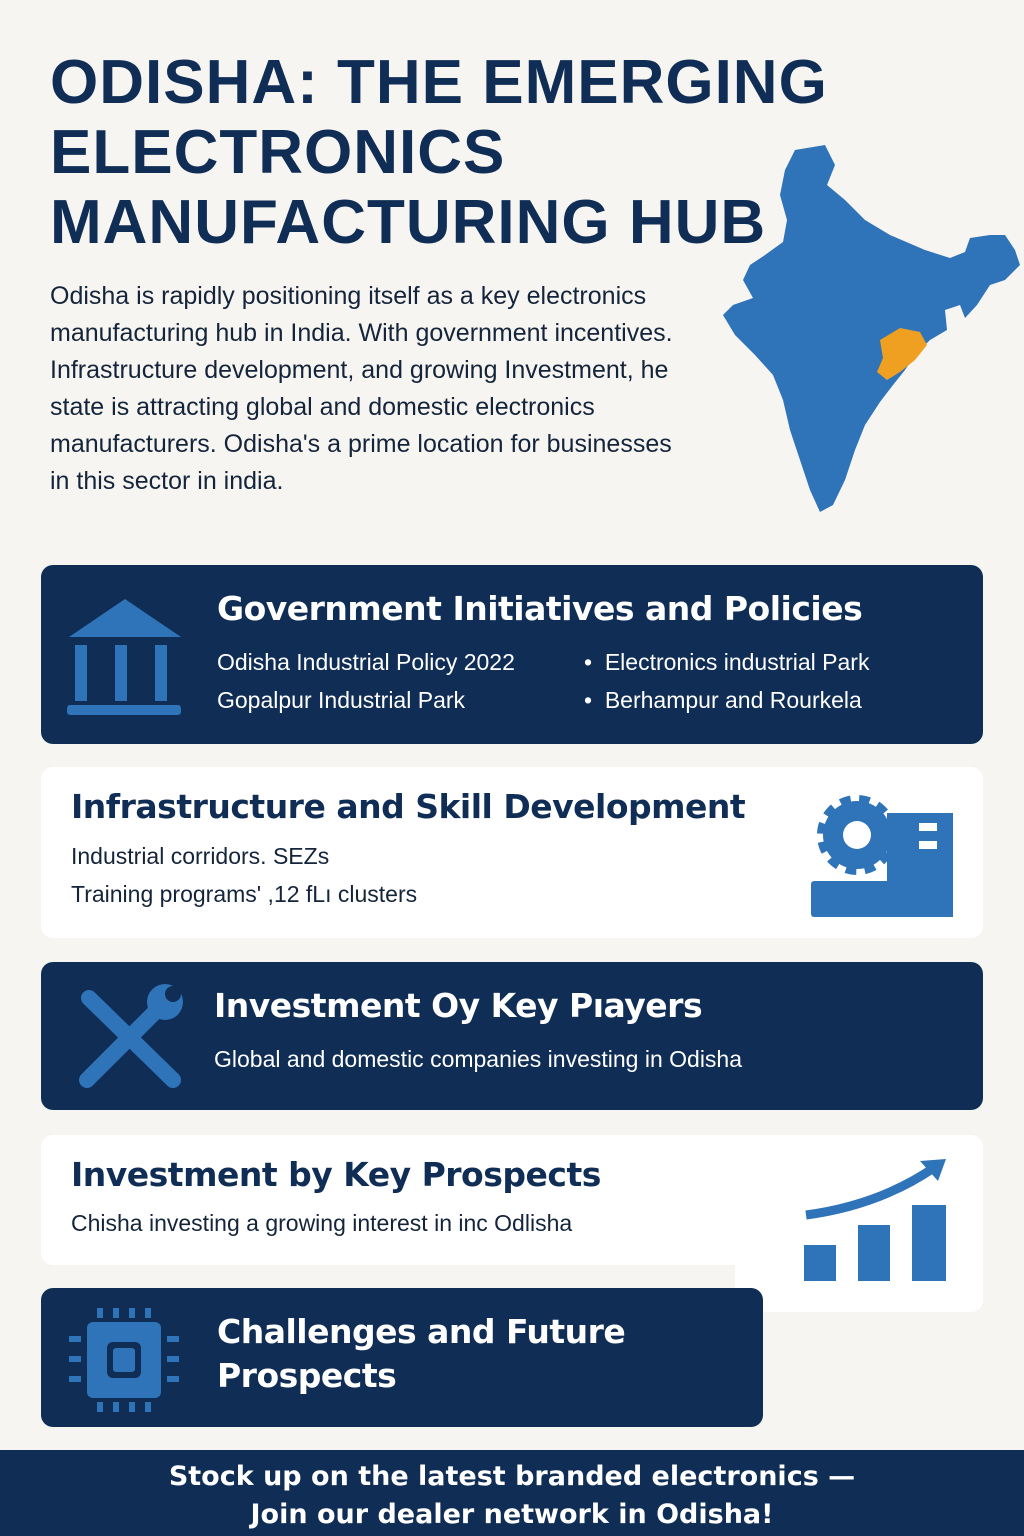  What do you see at coordinates (200, 856) in the screenshot?
I see `section-line: Industrial corridors. SEZs` at bounding box center [200, 856].